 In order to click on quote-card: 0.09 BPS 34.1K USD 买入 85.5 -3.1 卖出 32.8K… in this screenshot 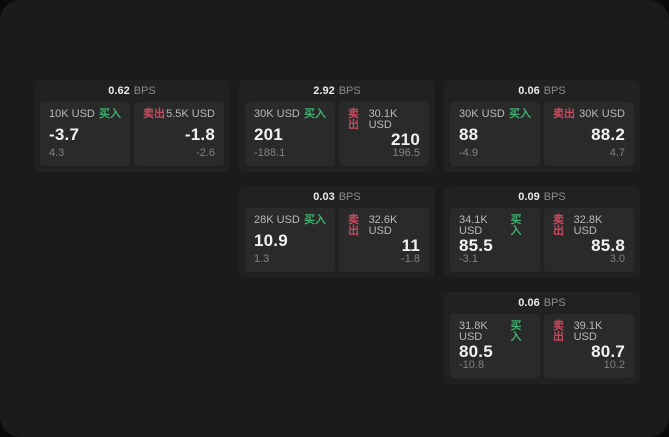, I will do `click(542, 232)`.